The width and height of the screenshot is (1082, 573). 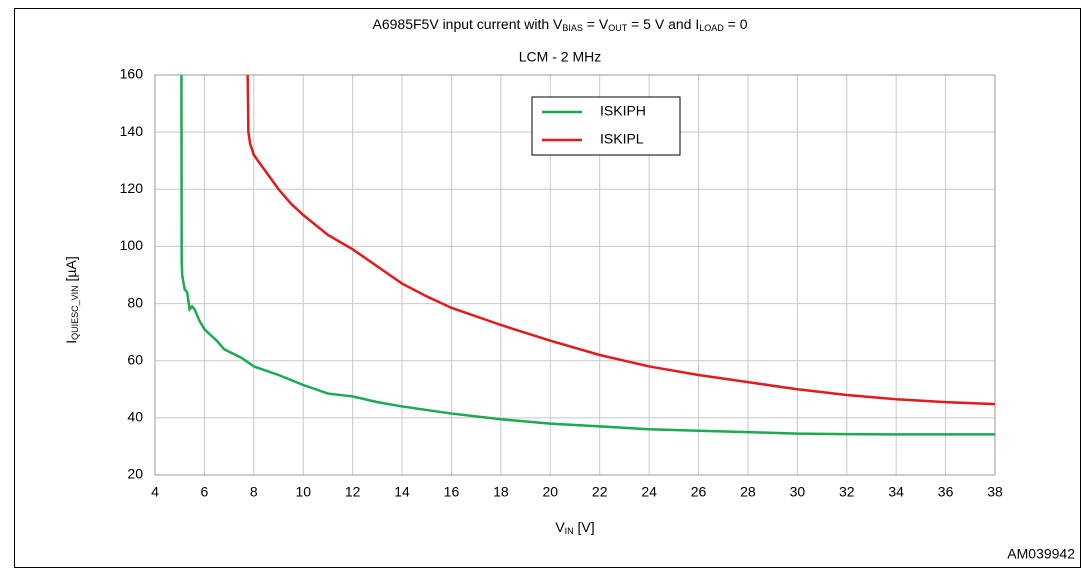 I want to click on legend-label: ISKIPH, so click(x=623, y=111).